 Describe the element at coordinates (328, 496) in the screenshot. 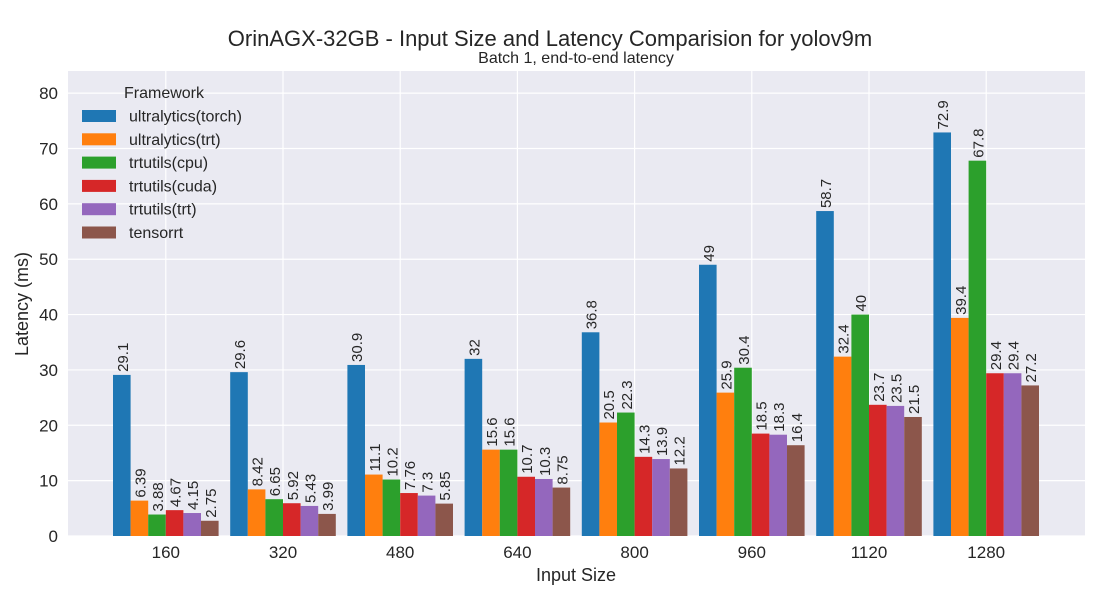

I see `bar-value-label: 3.99` at that location.